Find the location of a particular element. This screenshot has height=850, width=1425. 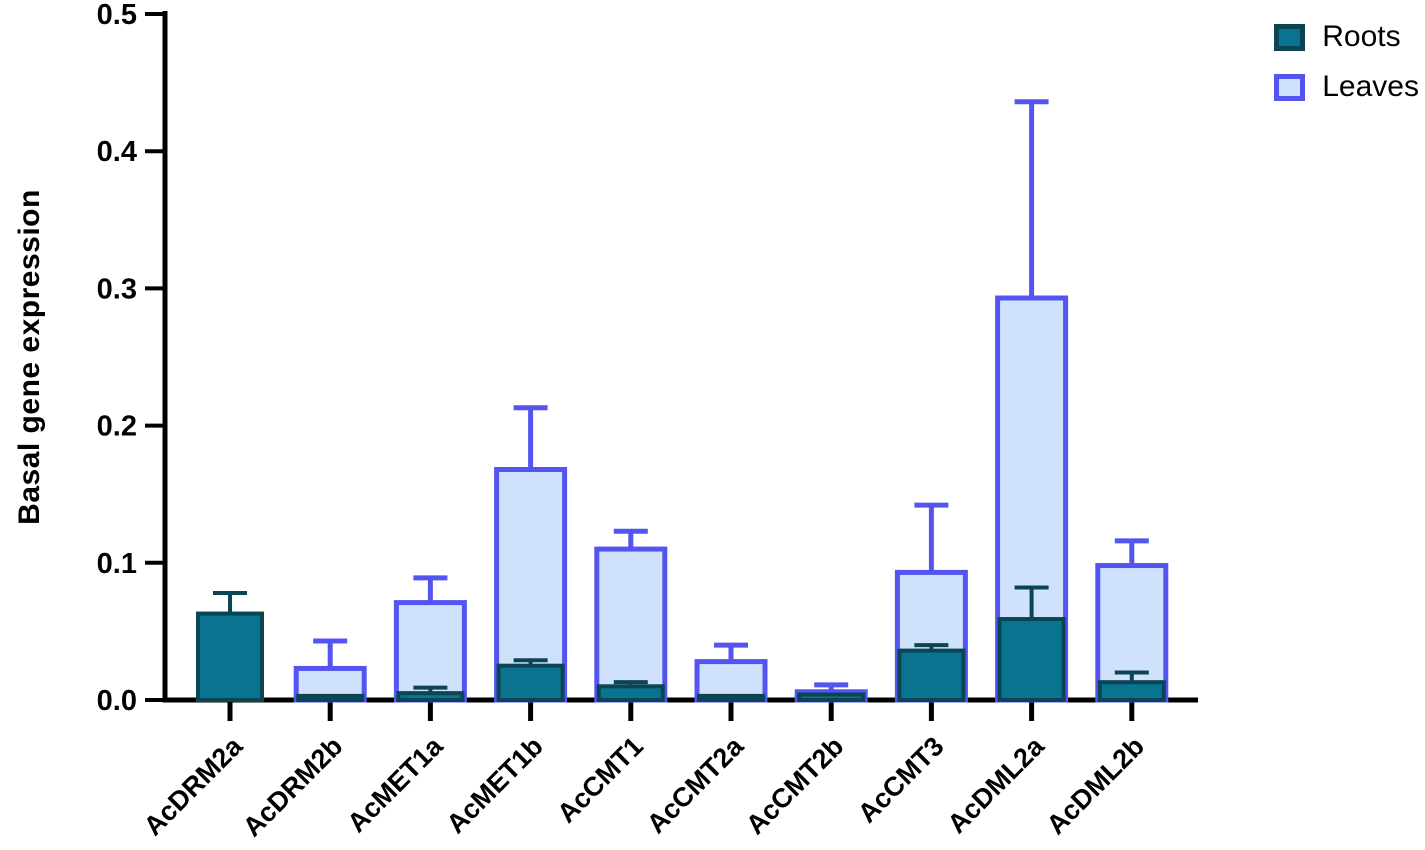

bar-roots-AcCMT2b is located at coordinates (831, 697).